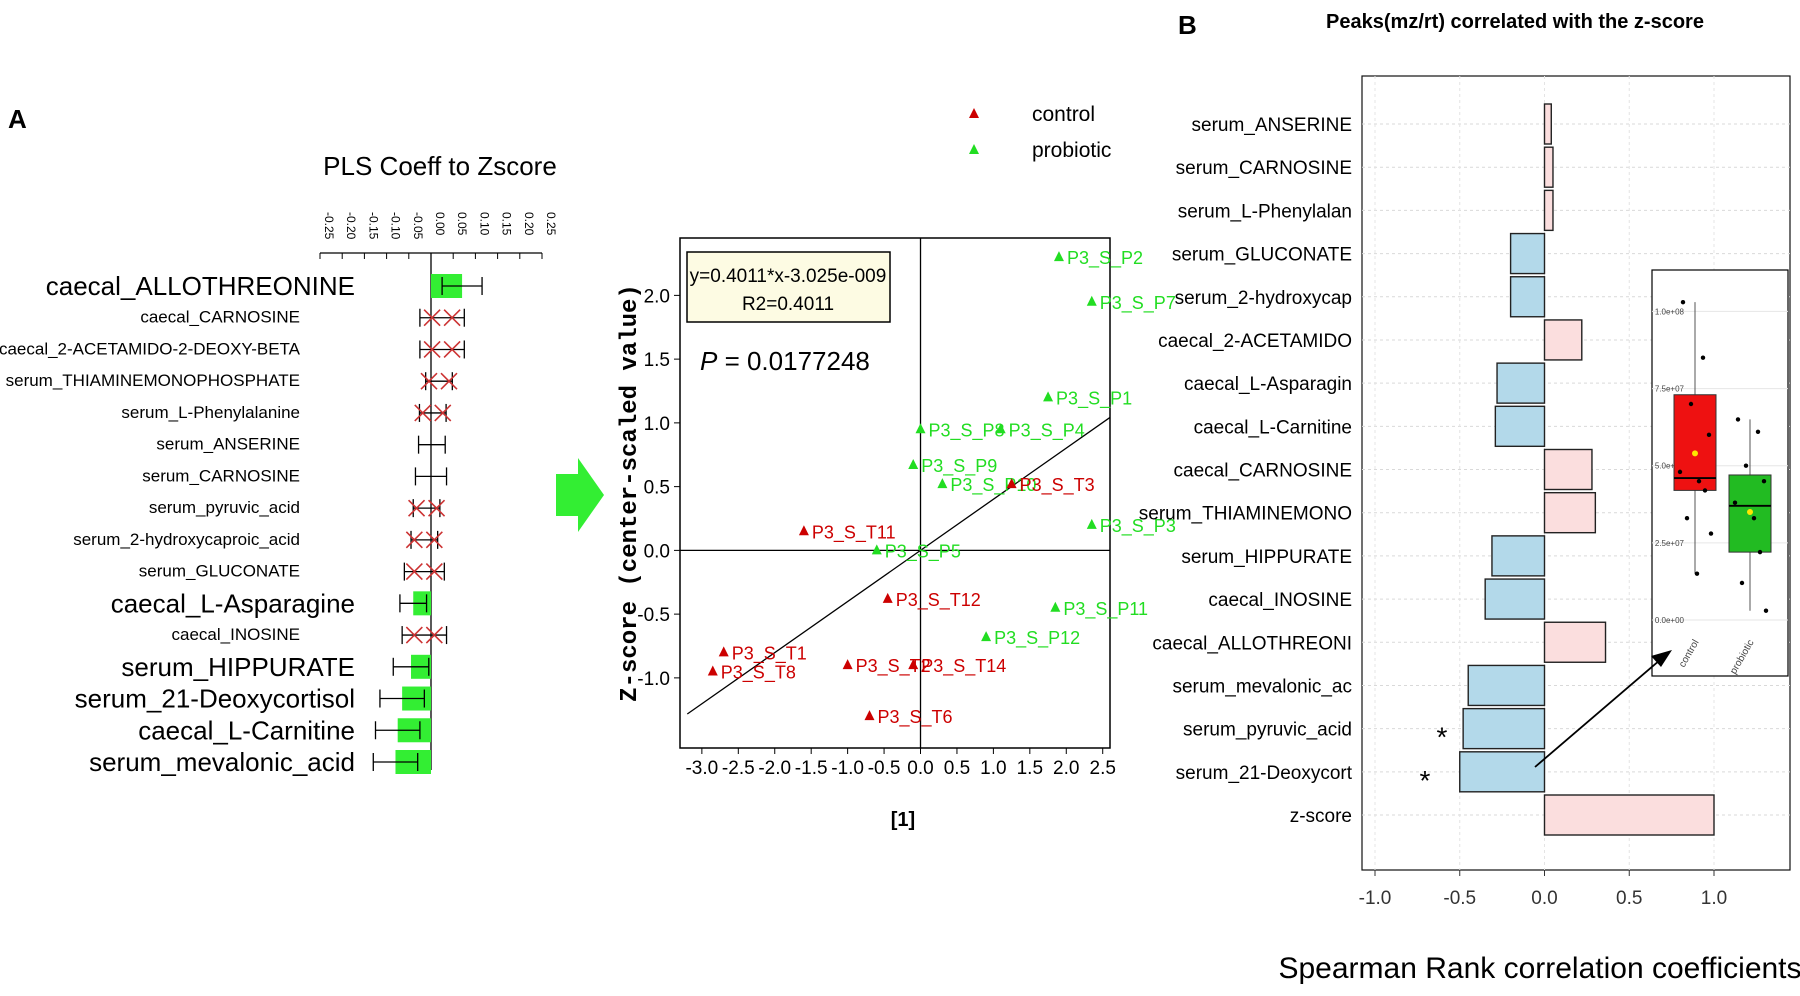 This screenshot has width=1800, height=996. Describe the element at coordinates (1037, 638) in the screenshot. I see `scatter-point-label: P3_S_P12` at that location.